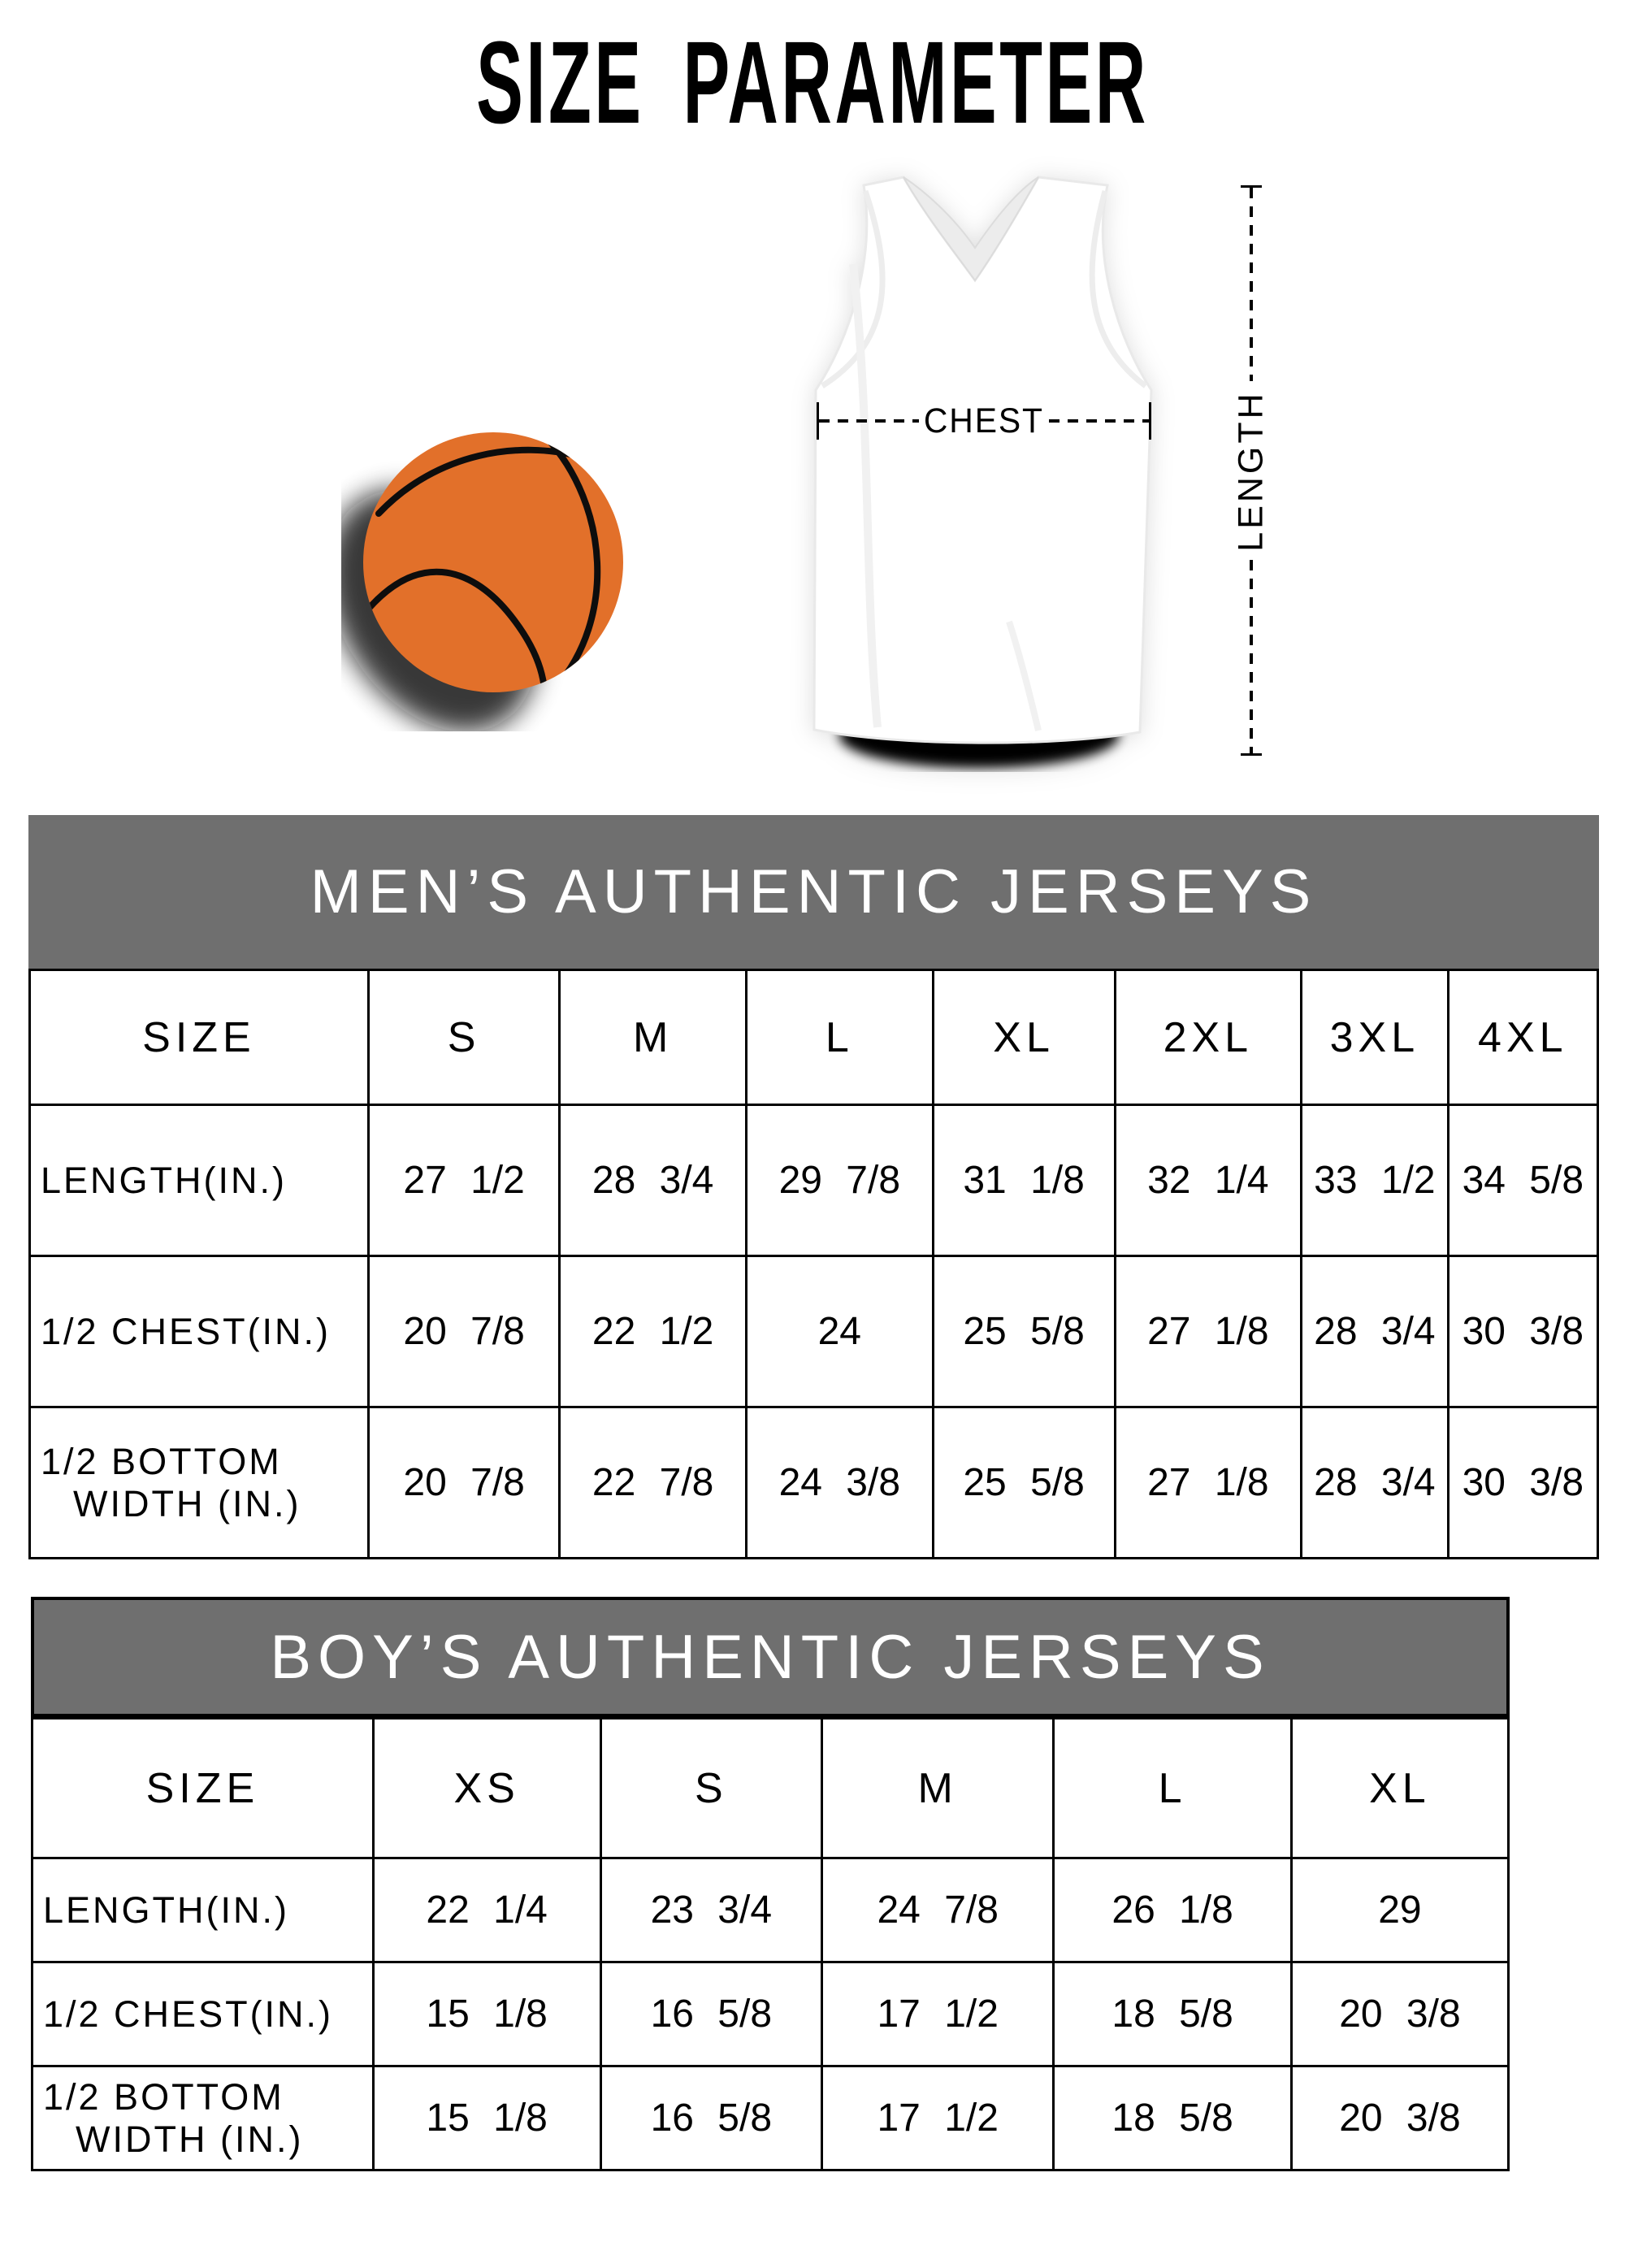  Describe the element at coordinates (1024, 1180) in the screenshot. I see `size-value-cell: 31 1/8` at that location.